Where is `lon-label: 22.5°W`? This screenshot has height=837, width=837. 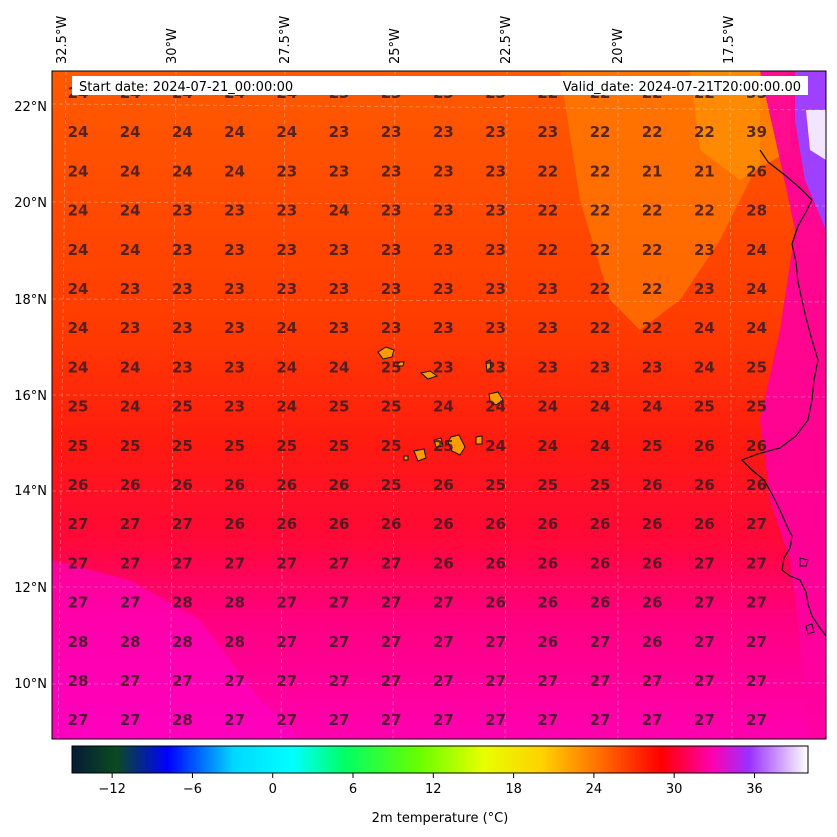
lon-label: 22.5°W is located at coordinates (506, 40).